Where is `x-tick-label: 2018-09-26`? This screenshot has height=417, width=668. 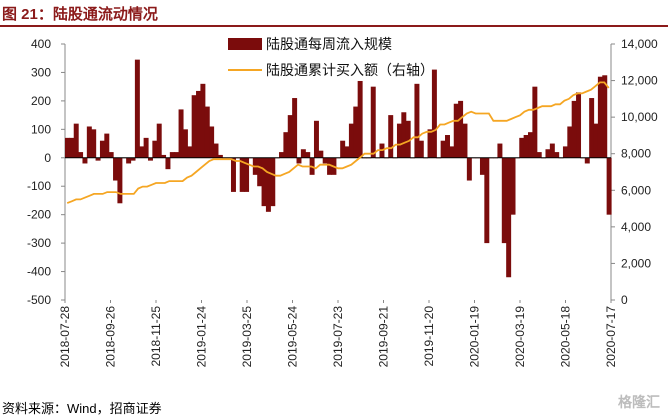 x-tick-label: 2018-09-26 is located at coordinates (111, 337).